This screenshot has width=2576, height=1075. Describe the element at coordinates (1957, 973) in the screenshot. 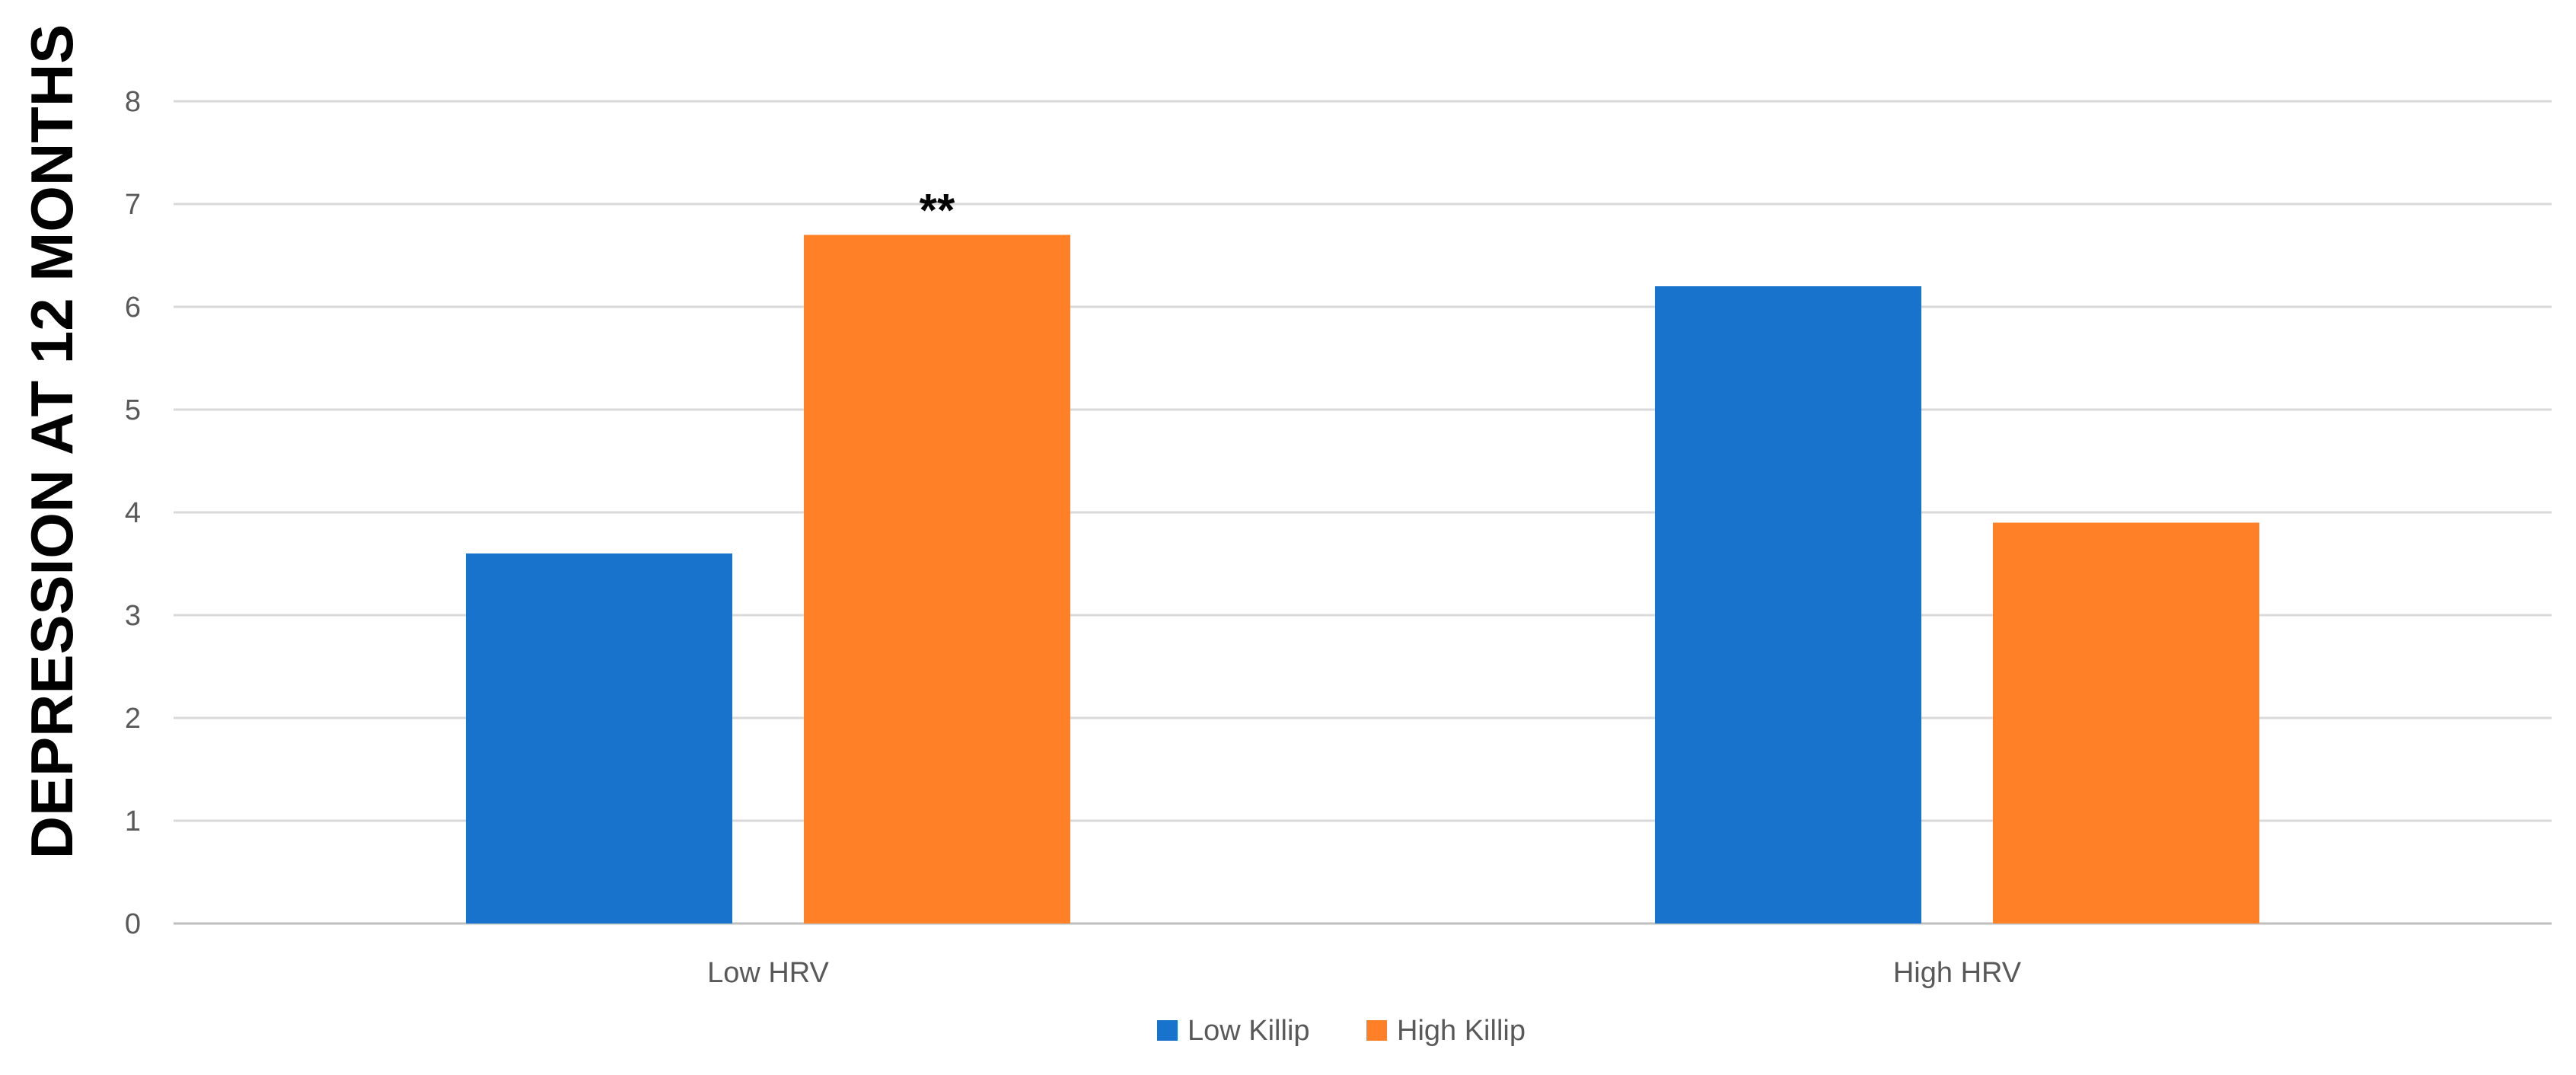

I see `x-tick-label: High HRV` at that location.